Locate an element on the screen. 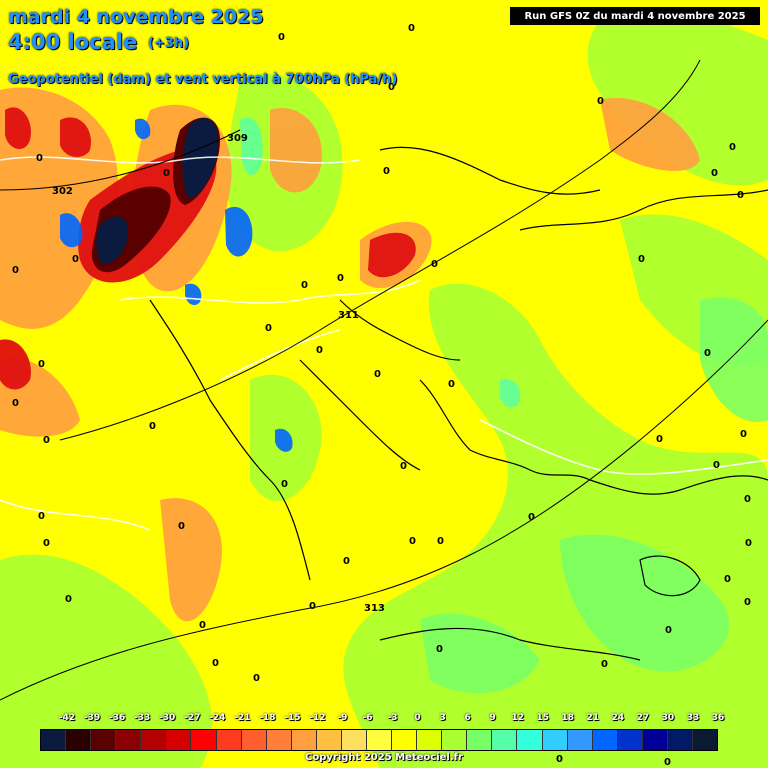 This screenshot has height=768, width=768. legend-tick: 18 is located at coordinates (568, 718).